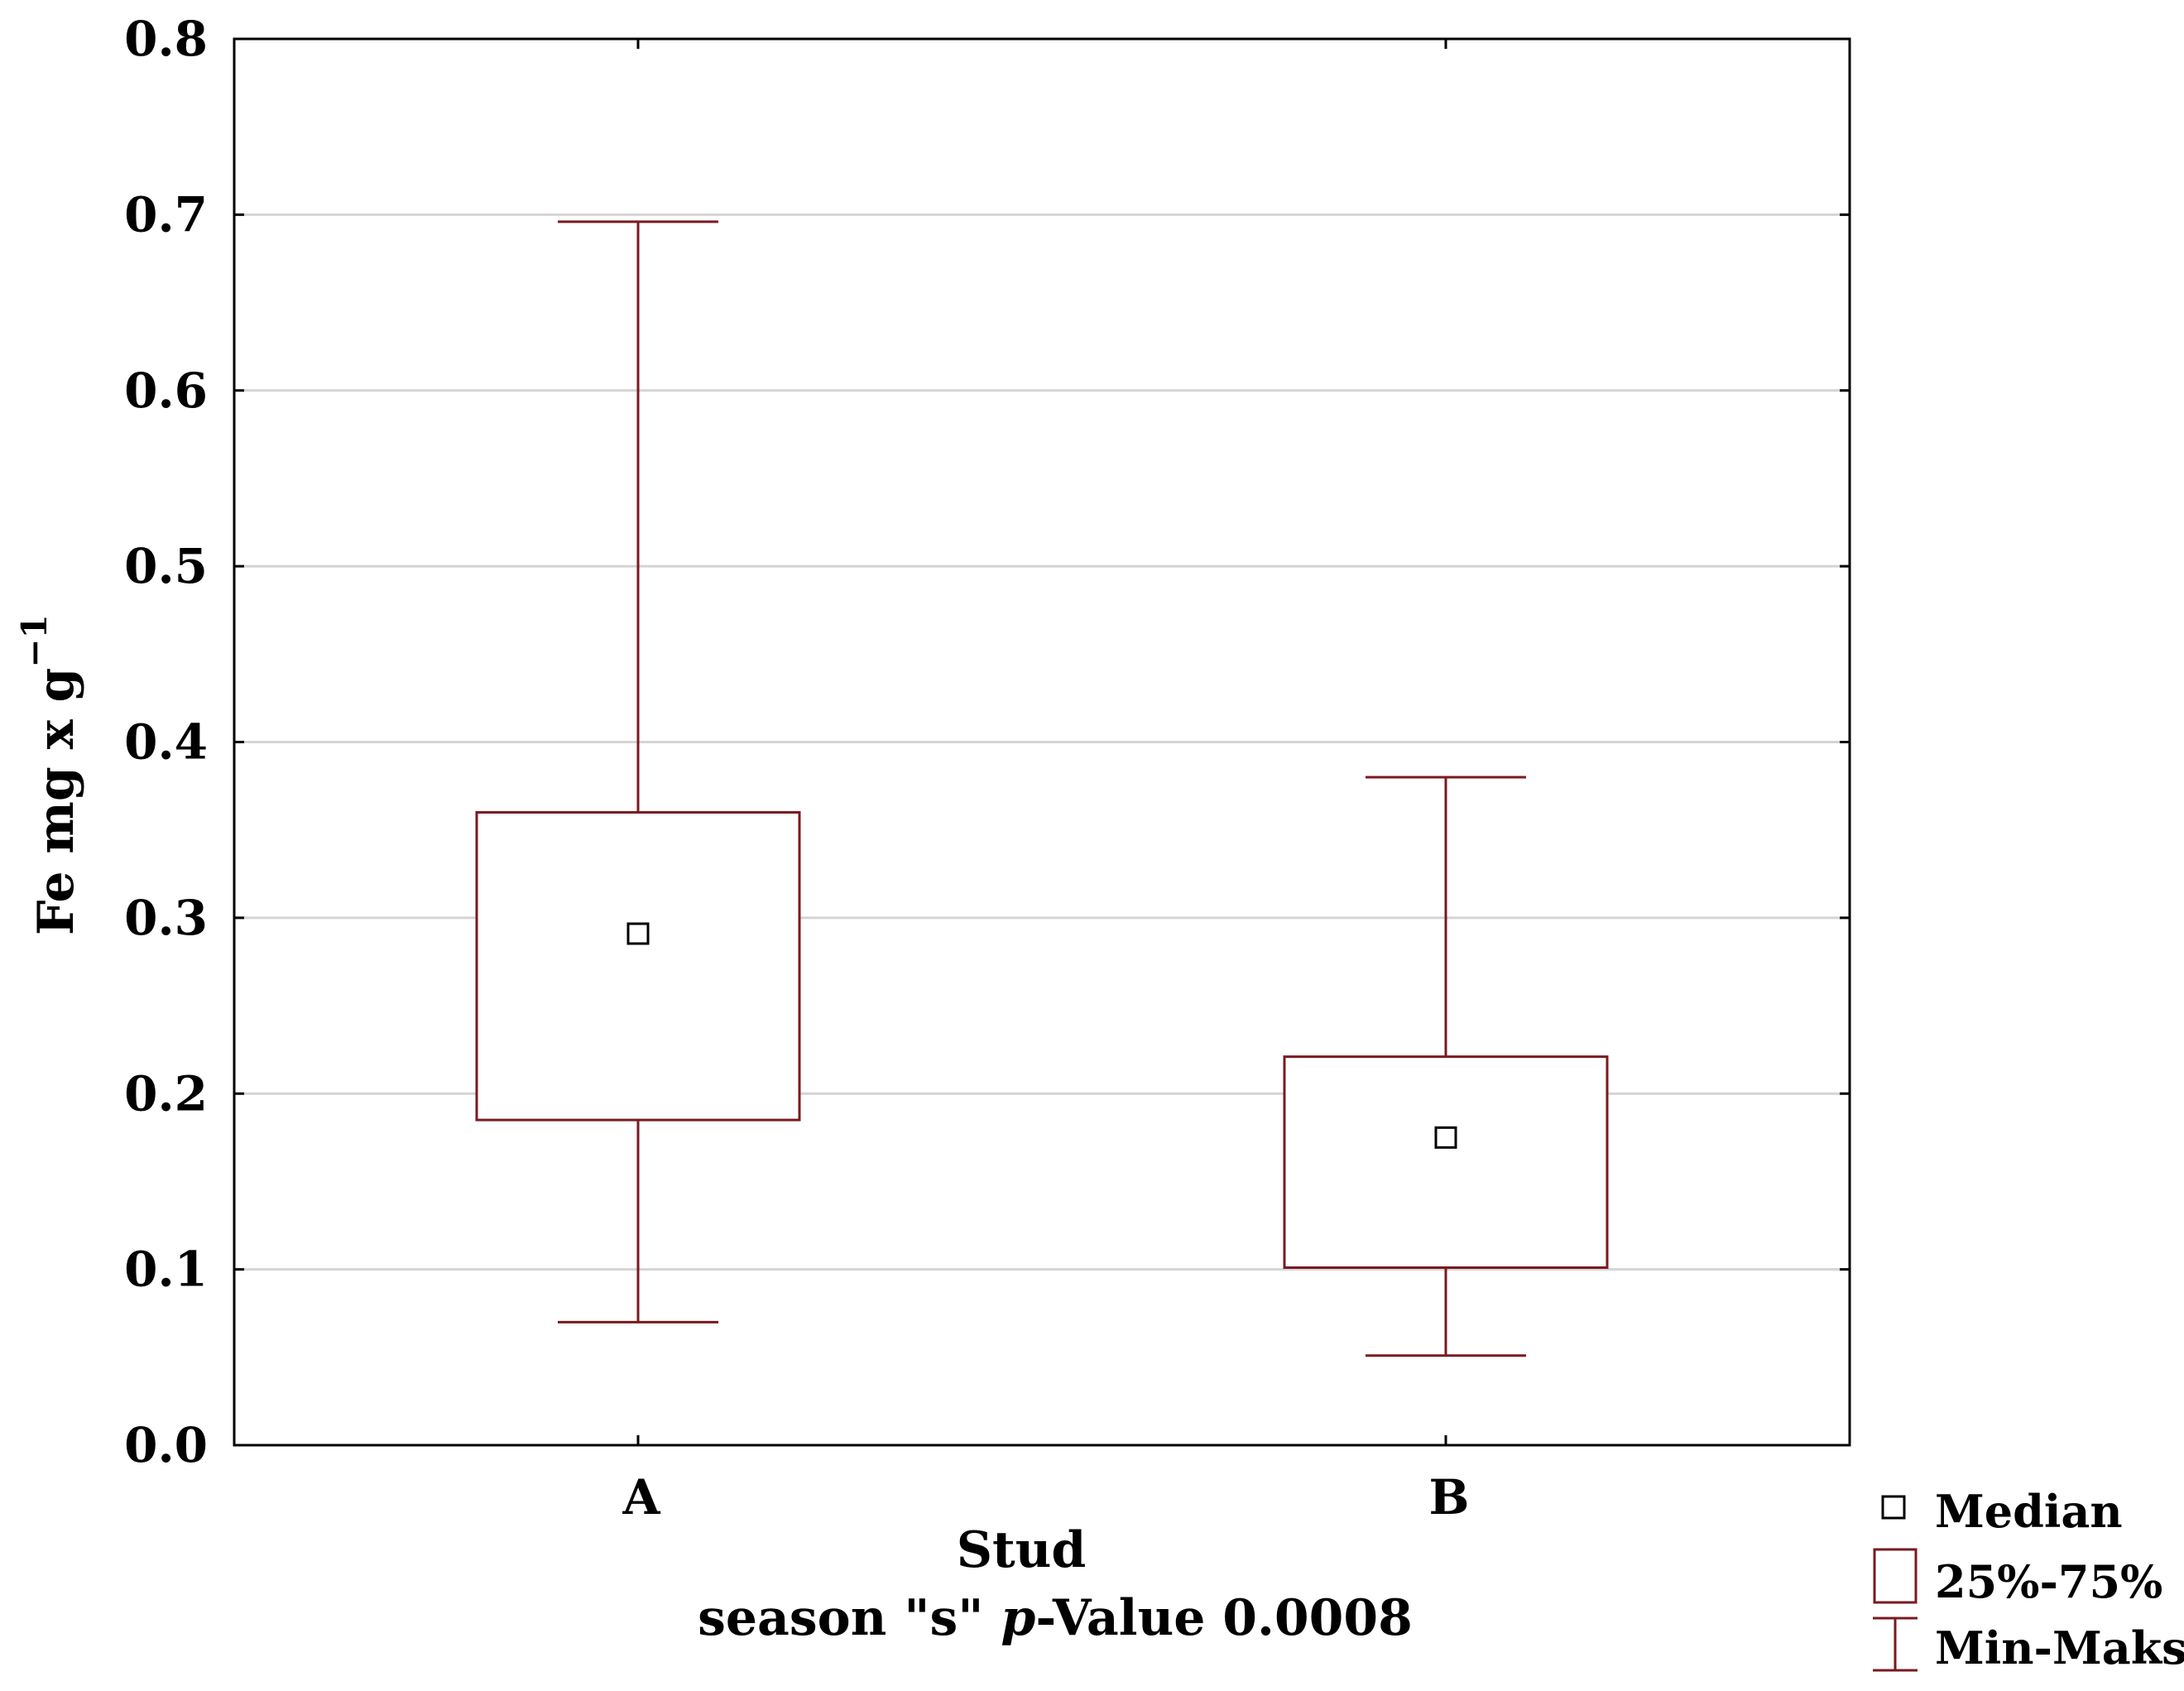 This screenshot has height=1691, width=2184. I want to click on y-tick-label-5: 0.5, so click(166, 566).